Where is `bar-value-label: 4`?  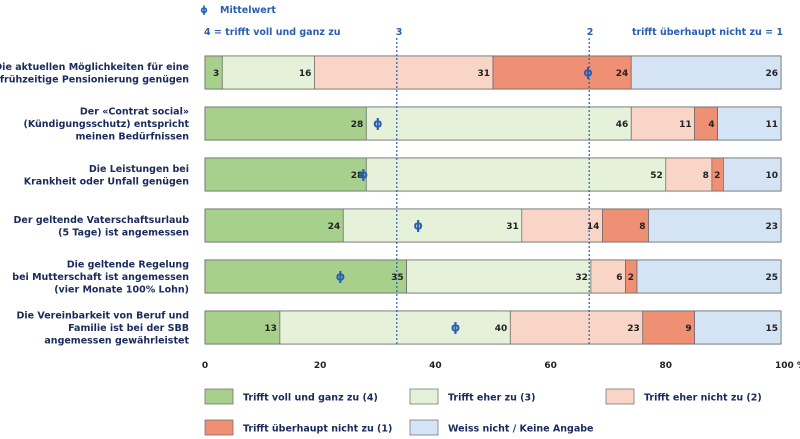 bar-value-label: 4 is located at coordinates (711, 125).